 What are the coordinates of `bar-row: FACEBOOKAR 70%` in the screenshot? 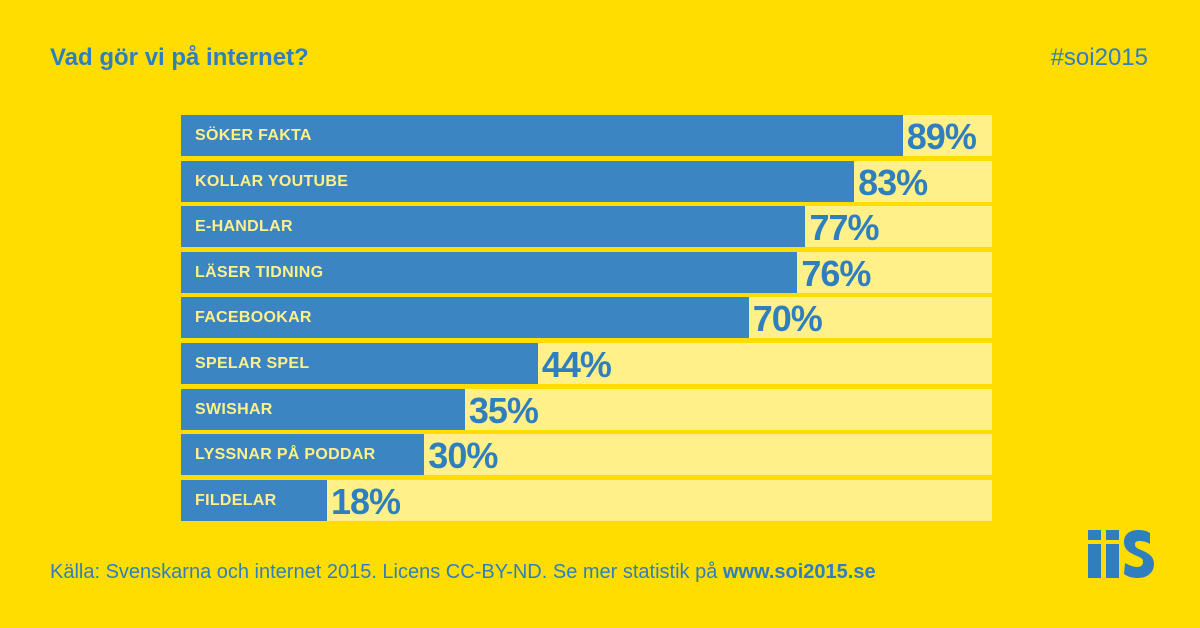 It's located at (586, 318).